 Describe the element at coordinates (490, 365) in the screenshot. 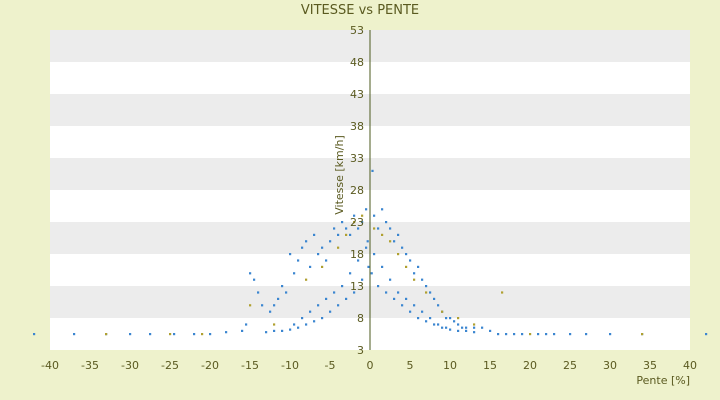

I see `x-tick-label: 15` at that location.